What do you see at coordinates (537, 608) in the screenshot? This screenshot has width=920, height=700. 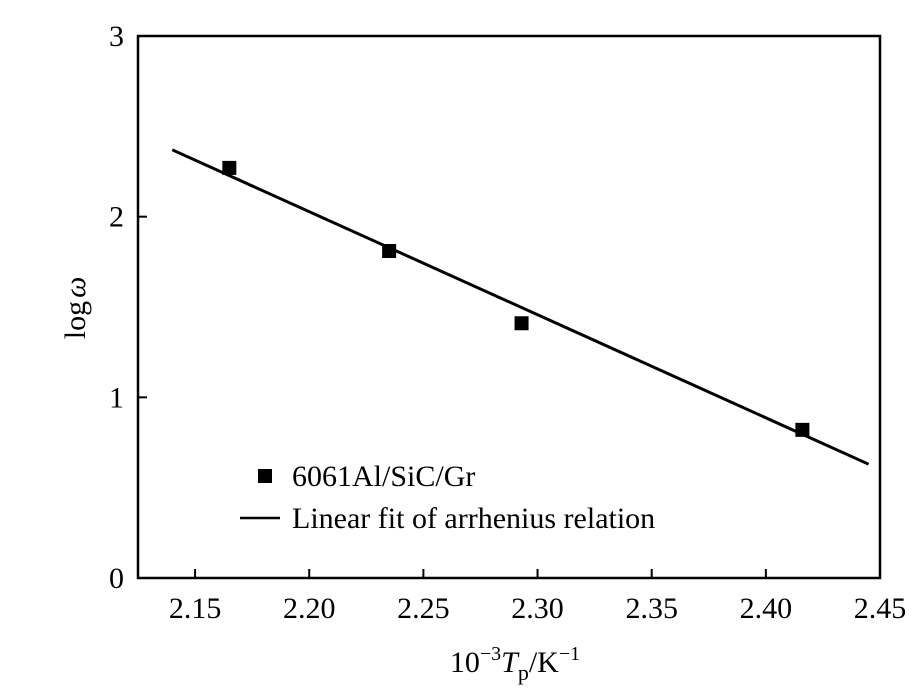 I see `x-tick-label: 2.30` at bounding box center [537, 608].